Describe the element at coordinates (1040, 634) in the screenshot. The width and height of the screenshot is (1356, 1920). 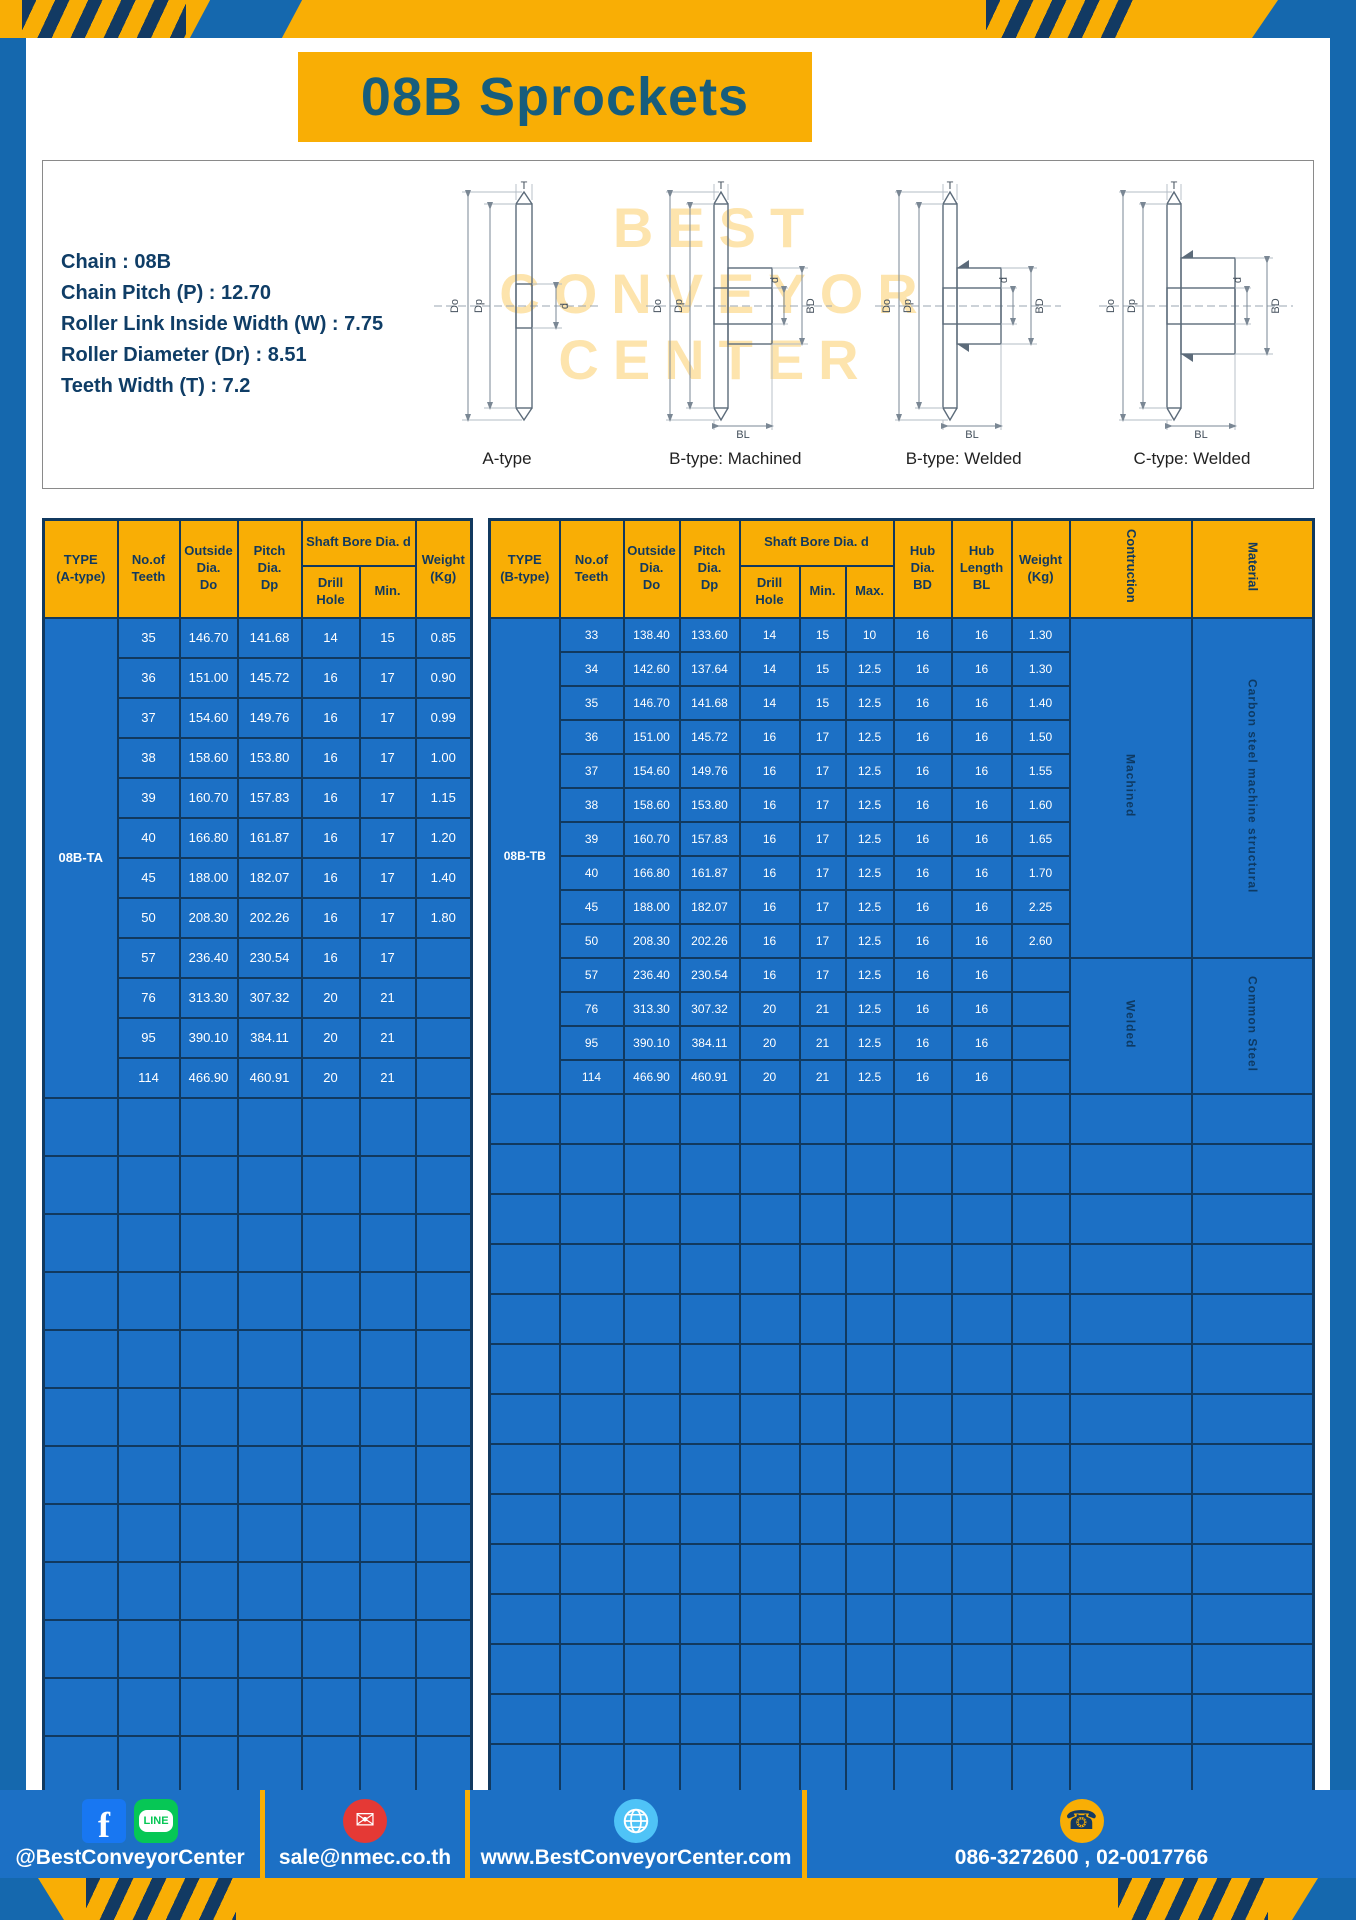
I see `table-cell: 1.30` at that location.